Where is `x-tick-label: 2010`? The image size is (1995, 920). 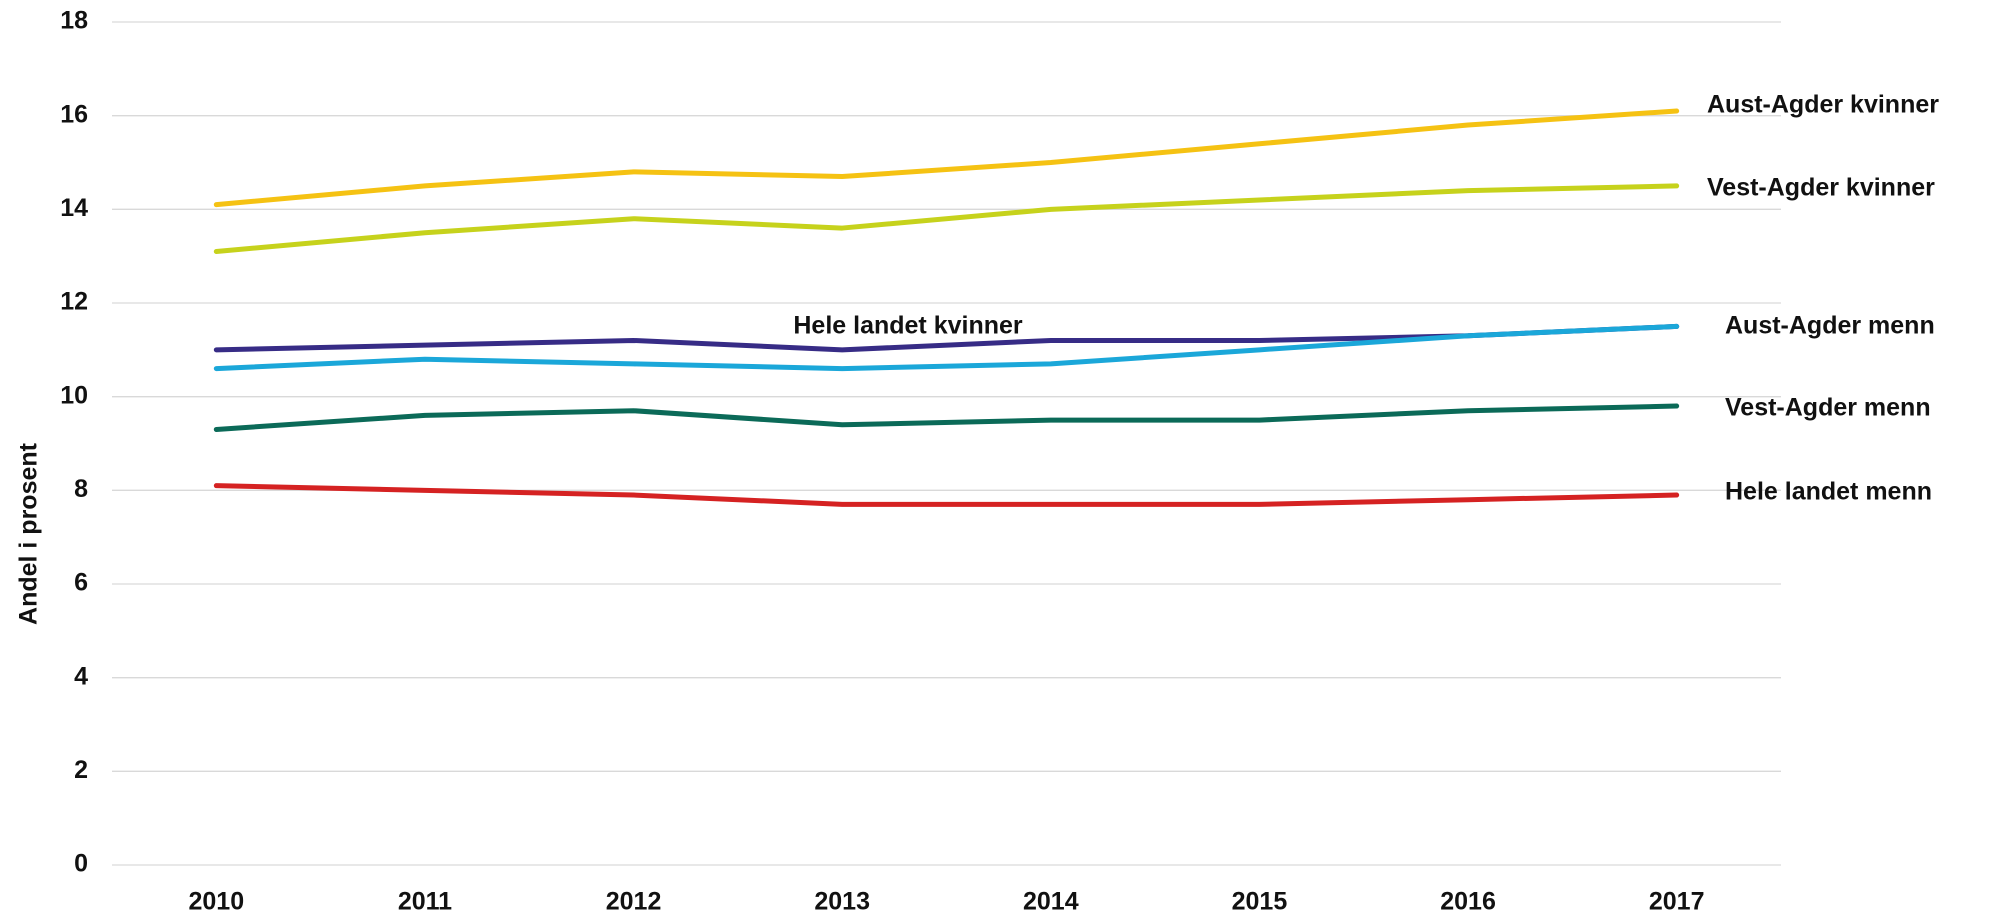
x-tick-label: 2010 is located at coordinates (217, 902).